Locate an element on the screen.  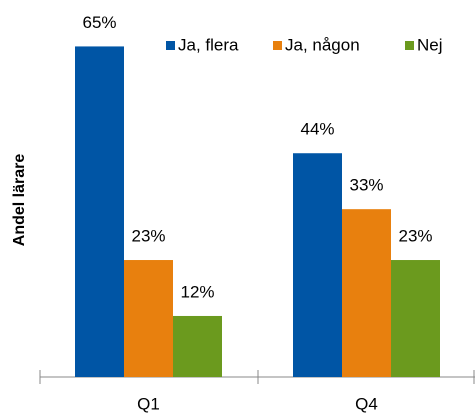
y-axis-label: Andel lärare is located at coordinates (19, 200).